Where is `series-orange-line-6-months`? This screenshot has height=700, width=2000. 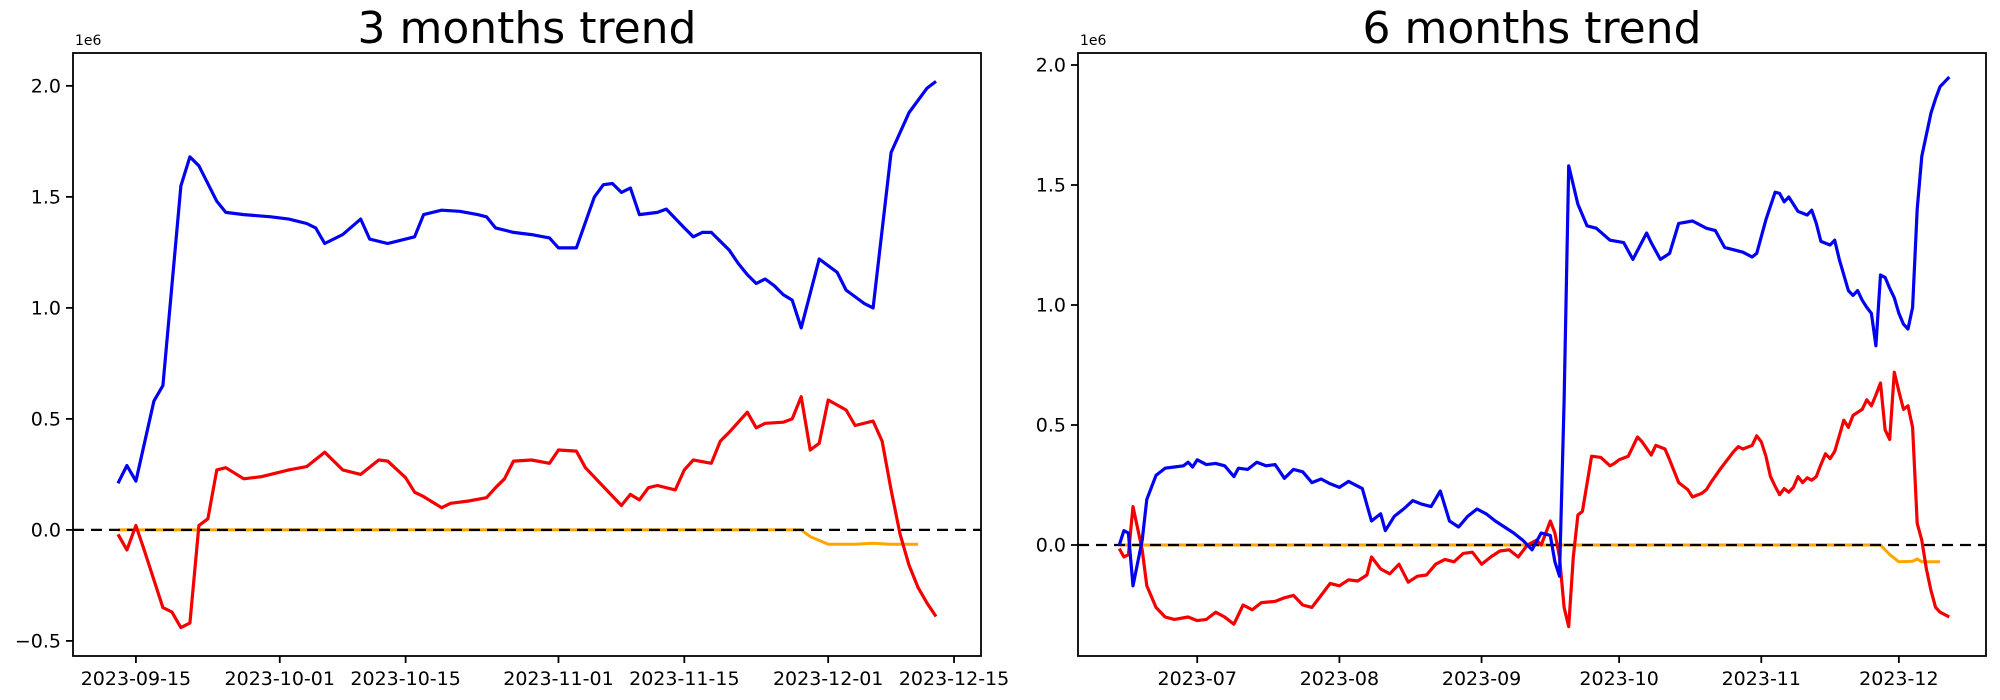
series-orange-line-6-months is located at coordinates (1530, 553).